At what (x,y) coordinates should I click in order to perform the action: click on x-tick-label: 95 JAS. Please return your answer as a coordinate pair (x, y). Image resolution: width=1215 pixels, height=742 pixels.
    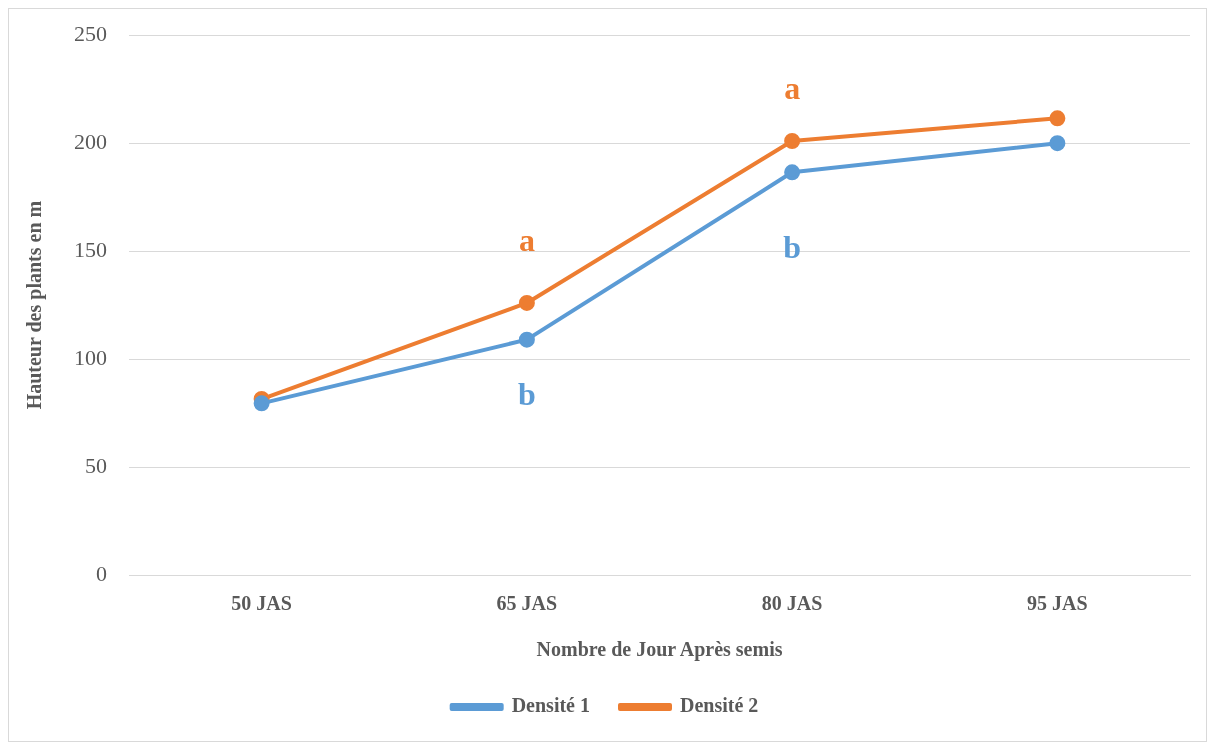
    Looking at the image, I should click on (1057, 603).